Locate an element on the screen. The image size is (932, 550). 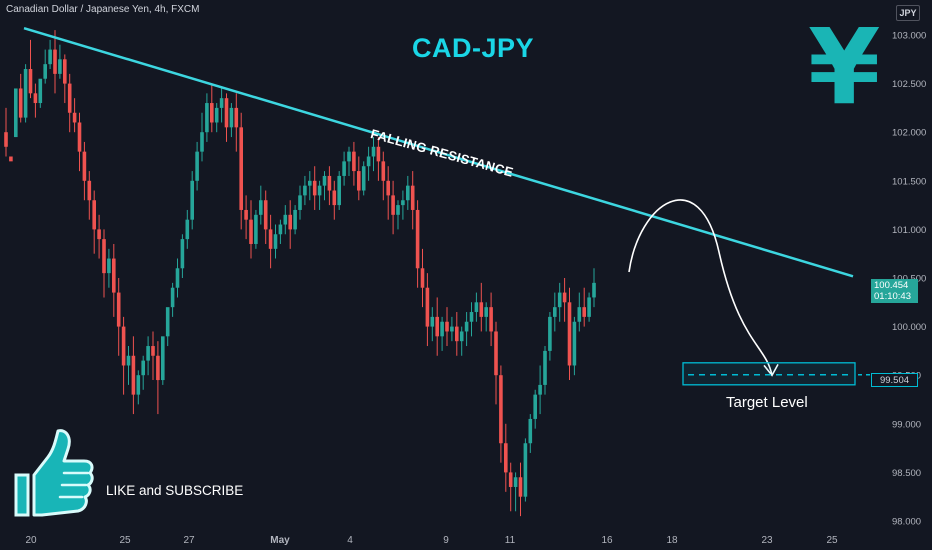
y-tick-label: 102.500 is located at coordinates (909, 84).